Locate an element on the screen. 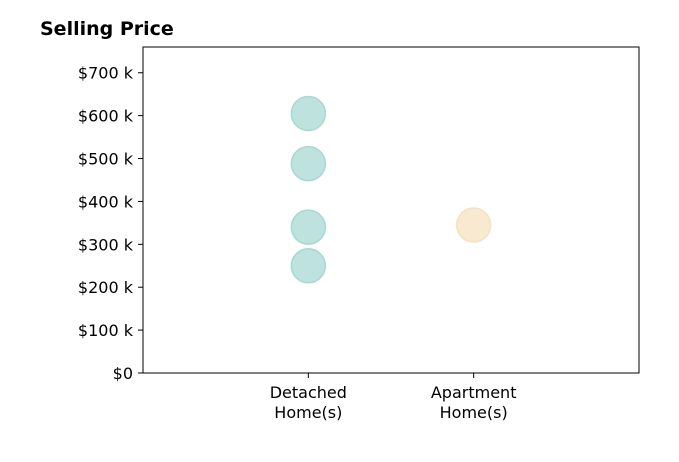  y-tick-label: $500 k is located at coordinates (106, 159).